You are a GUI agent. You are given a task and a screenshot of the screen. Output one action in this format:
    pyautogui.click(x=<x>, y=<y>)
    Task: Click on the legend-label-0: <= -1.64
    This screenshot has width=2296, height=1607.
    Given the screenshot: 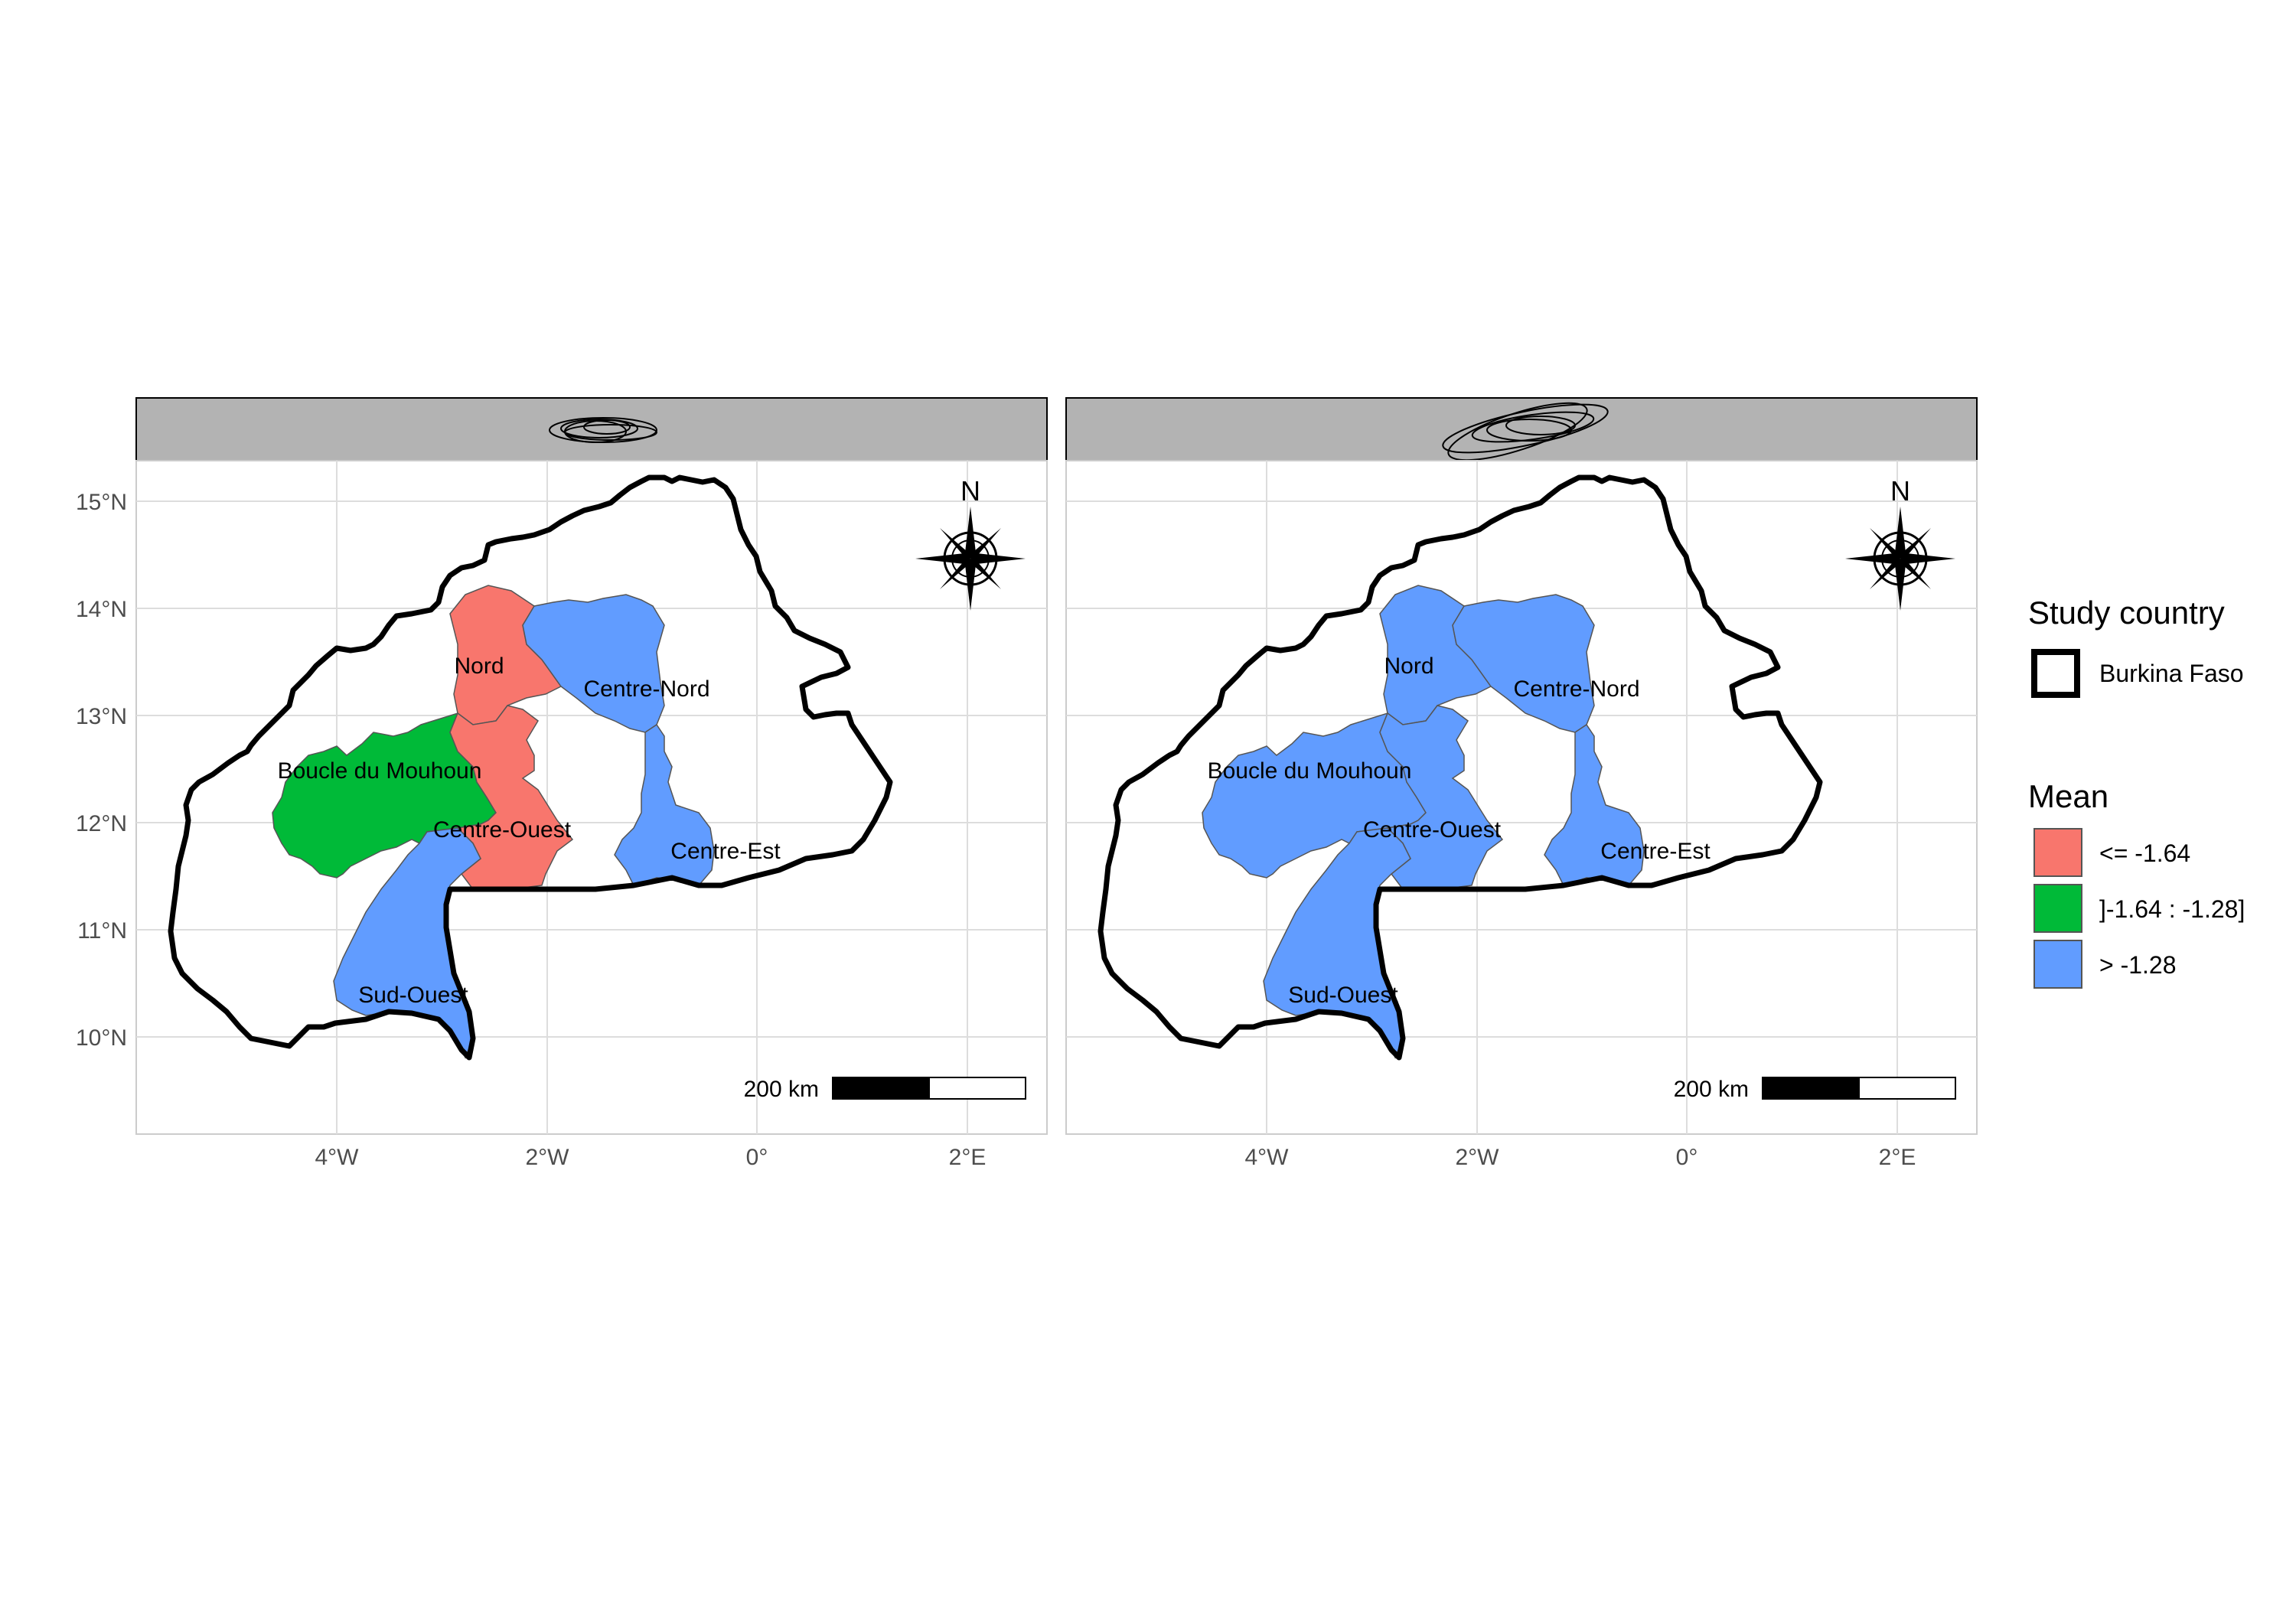 What is the action you would take?
    pyautogui.click(x=2144, y=853)
    